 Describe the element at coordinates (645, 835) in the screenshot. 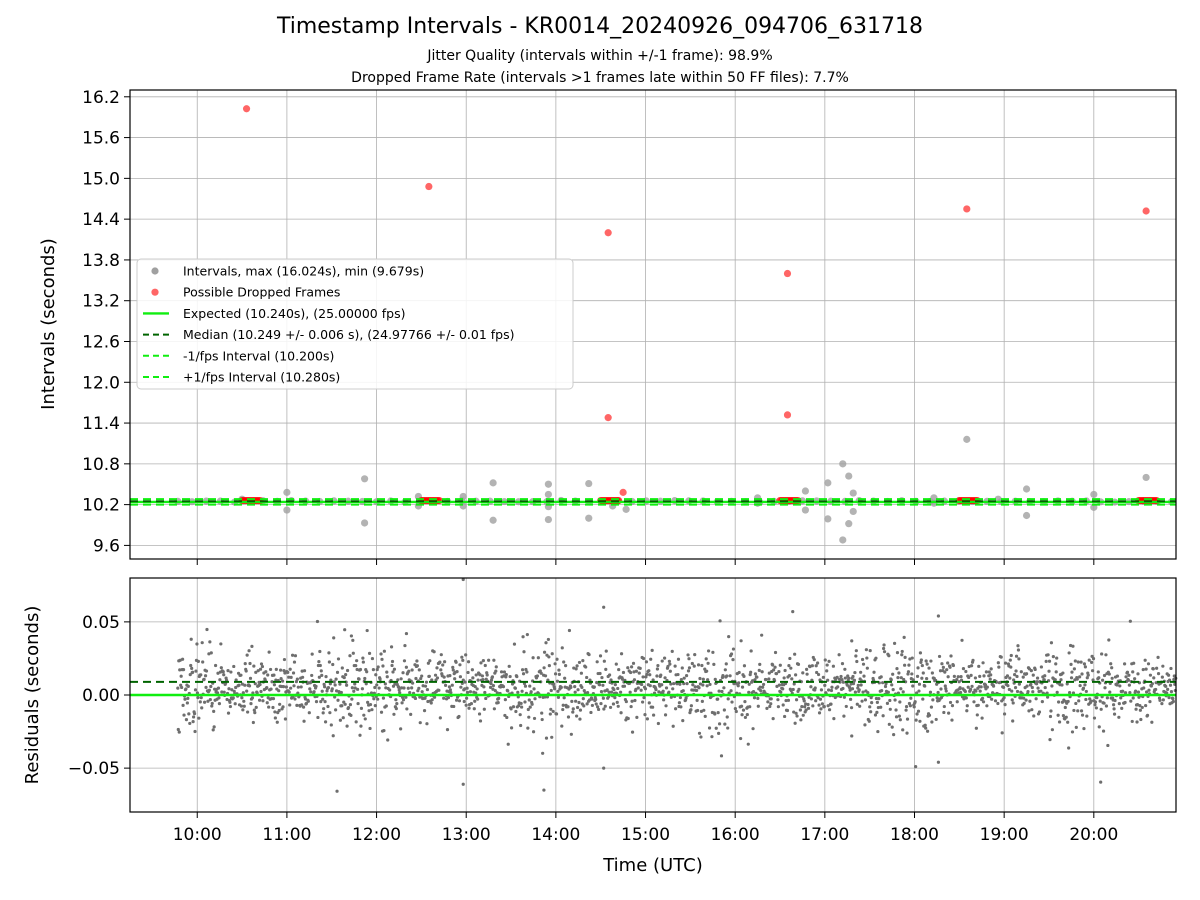

I see `x-tick-label: 15:00` at that location.